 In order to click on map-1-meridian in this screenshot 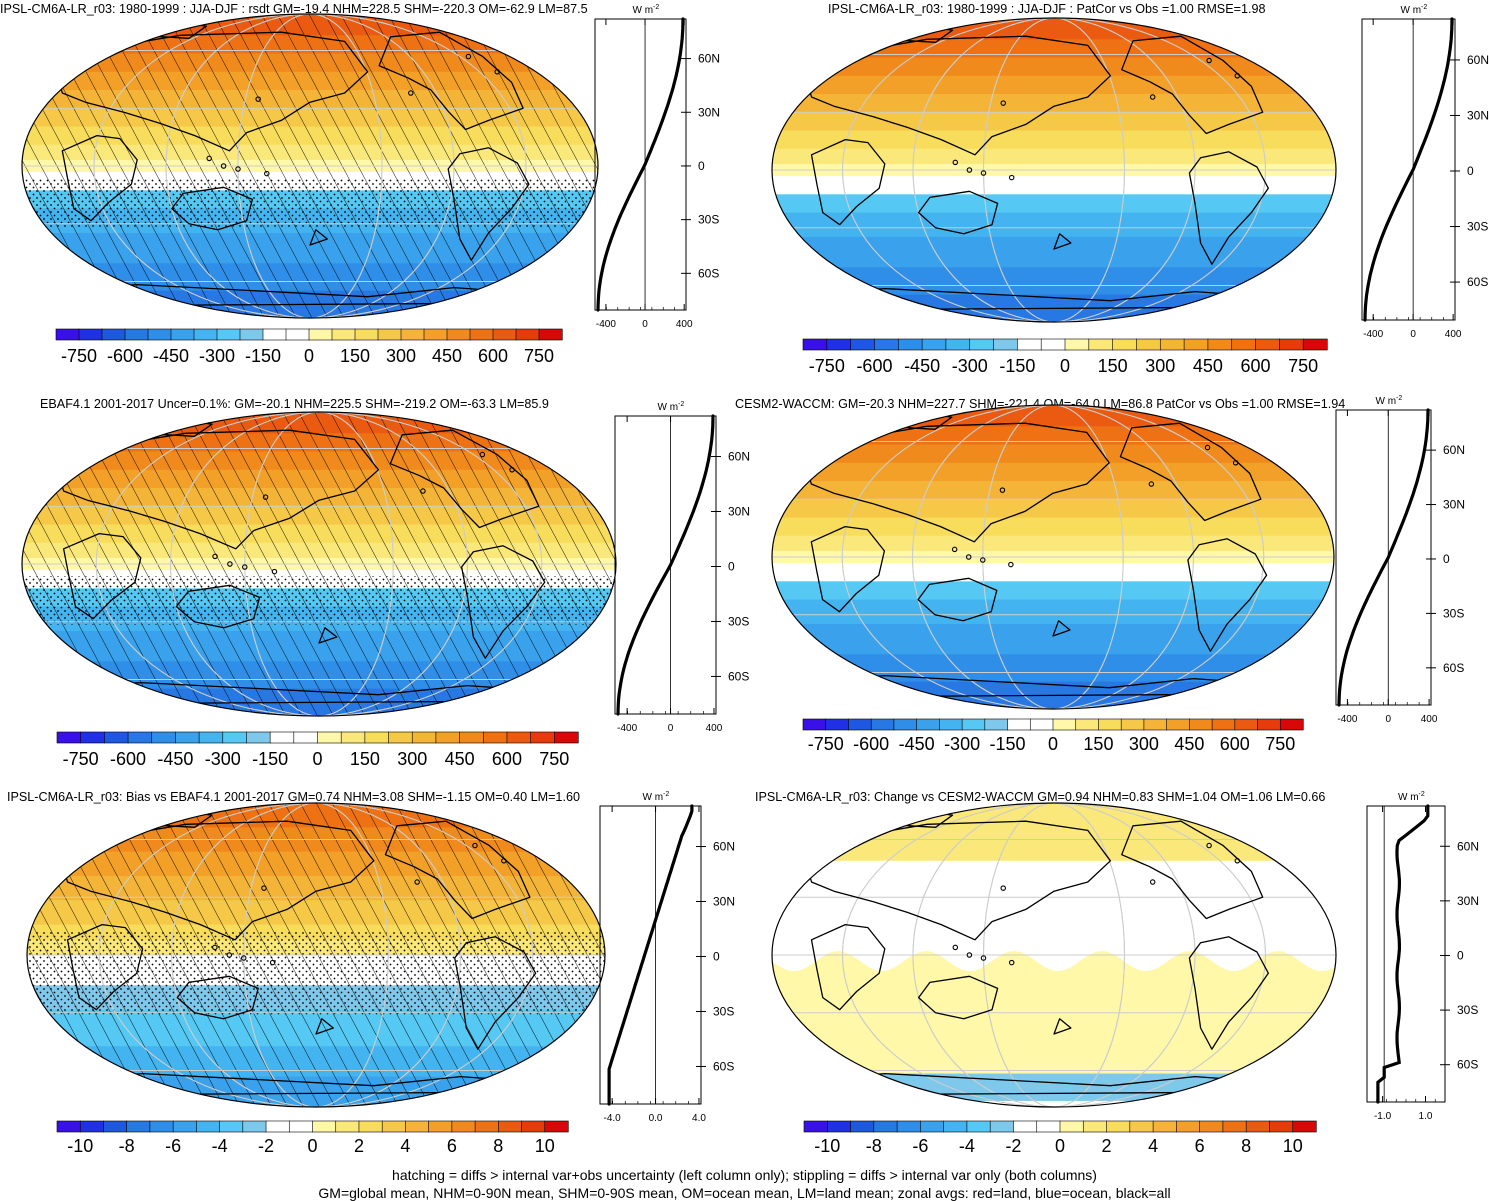, I will do `click(1054, 170)`.